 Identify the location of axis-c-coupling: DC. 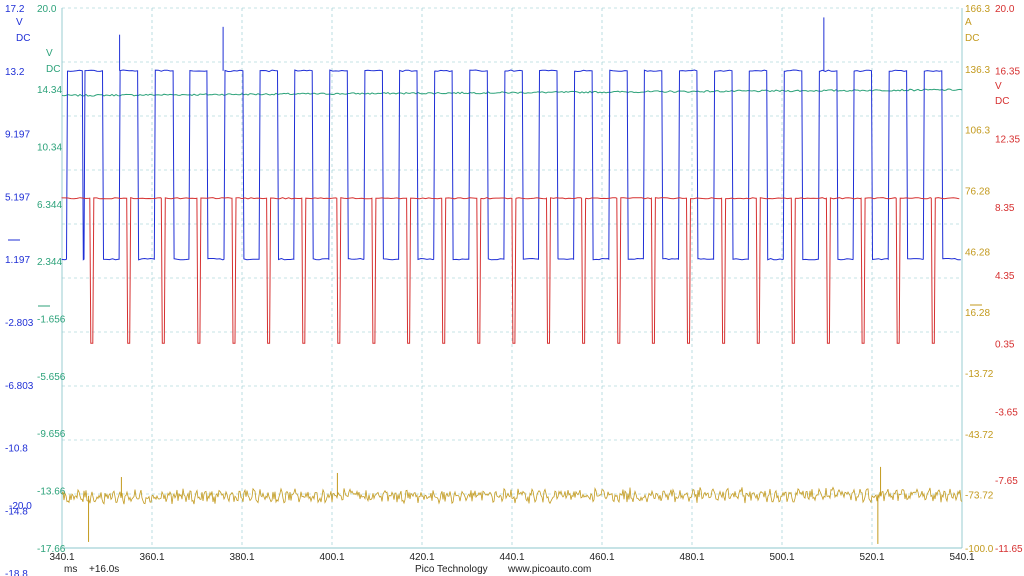
(972, 38).